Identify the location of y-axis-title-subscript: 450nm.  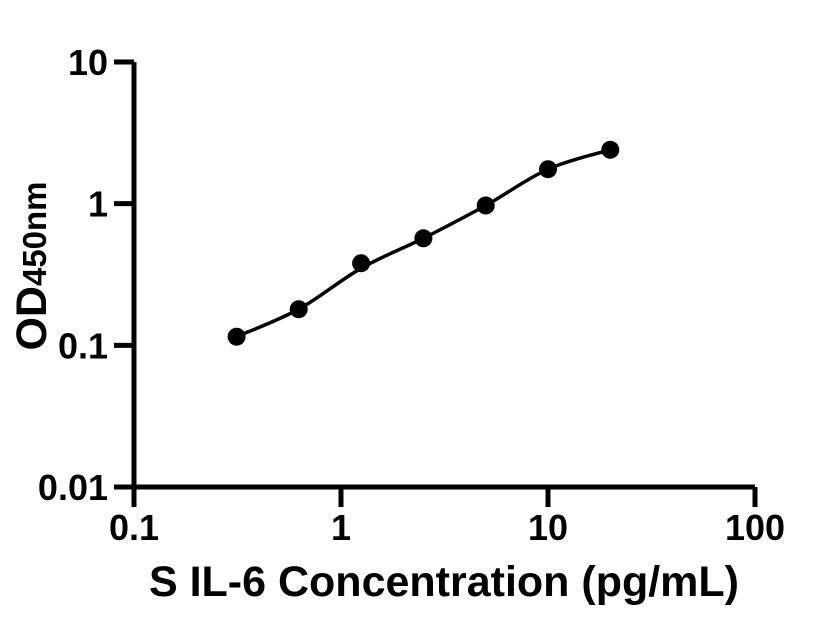
(34, 233).